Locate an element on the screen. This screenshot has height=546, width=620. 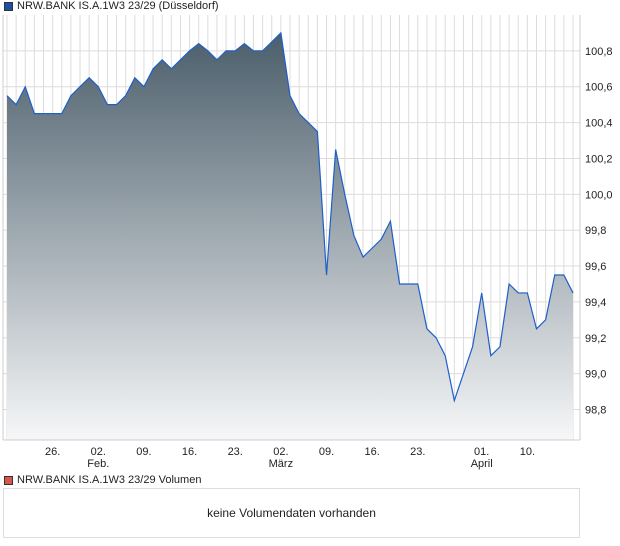
y-tick-label: 100,6 is located at coordinates (599, 88).